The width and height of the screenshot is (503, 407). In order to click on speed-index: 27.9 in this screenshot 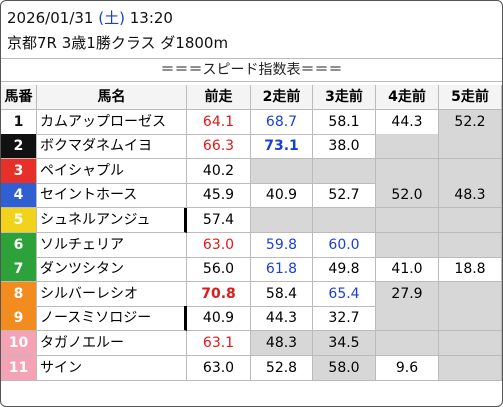, I will do `click(407, 294)`.